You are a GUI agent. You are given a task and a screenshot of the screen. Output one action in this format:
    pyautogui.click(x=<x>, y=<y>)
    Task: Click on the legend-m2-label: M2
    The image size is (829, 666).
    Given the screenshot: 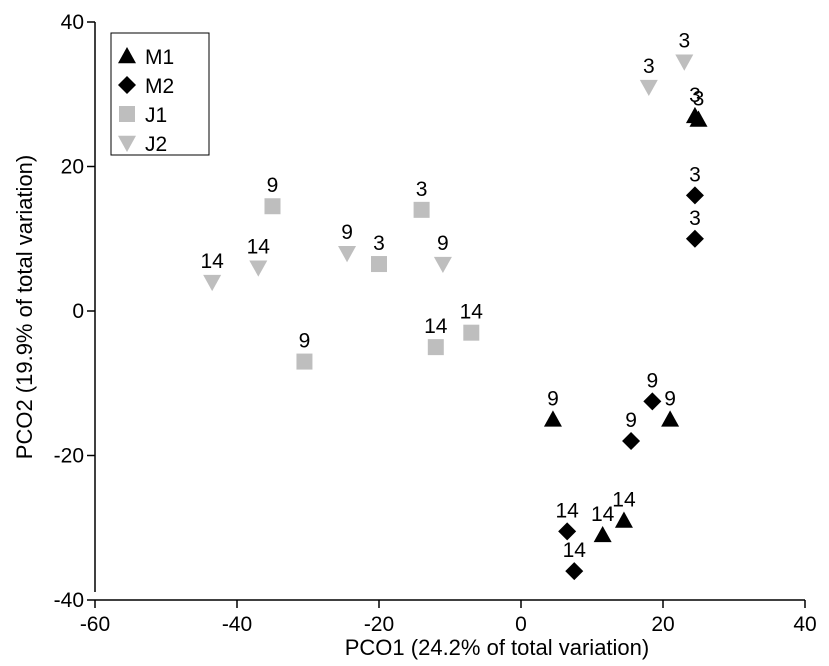 What is the action you would take?
    pyautogui.click(x=159, y=86)
    